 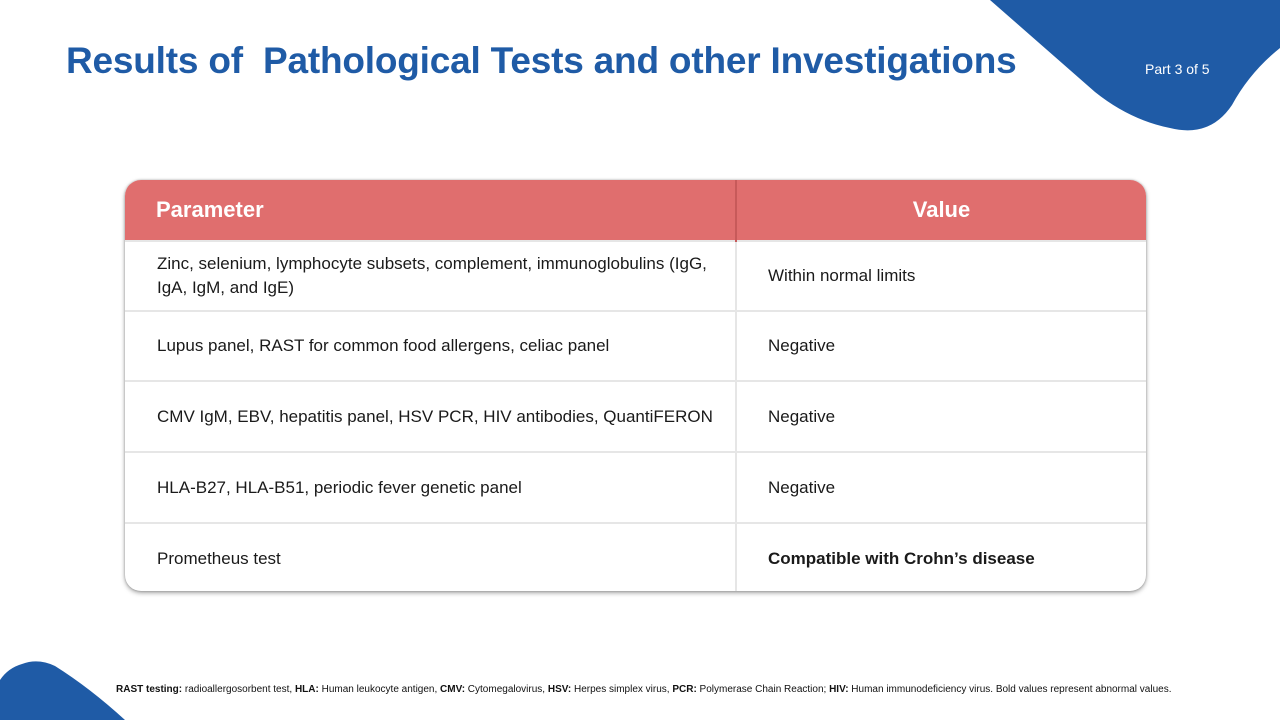 I want to click on footnote-definition: Human immunodeficiency virus., so click(x=922, y=689).